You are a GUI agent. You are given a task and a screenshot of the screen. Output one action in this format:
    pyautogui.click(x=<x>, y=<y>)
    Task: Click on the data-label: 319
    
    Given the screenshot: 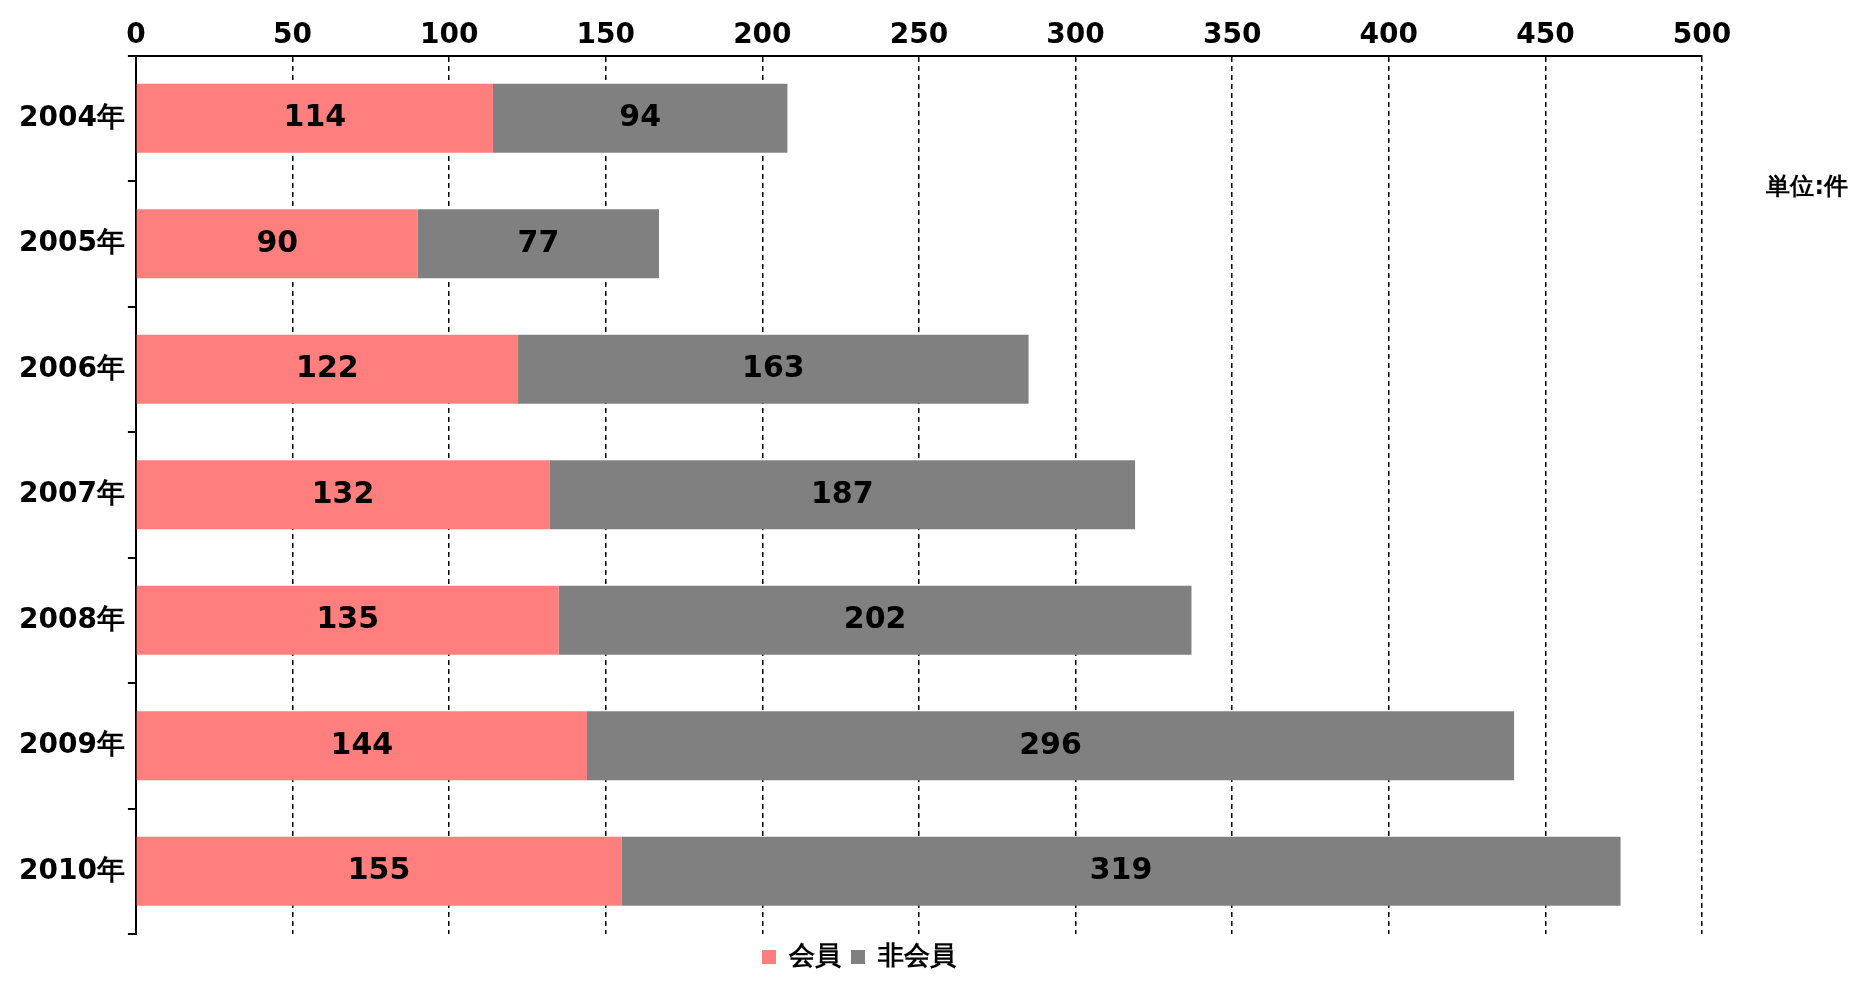 What is the action you would take?
    pyautogui.click(x=1121, y=869)
    